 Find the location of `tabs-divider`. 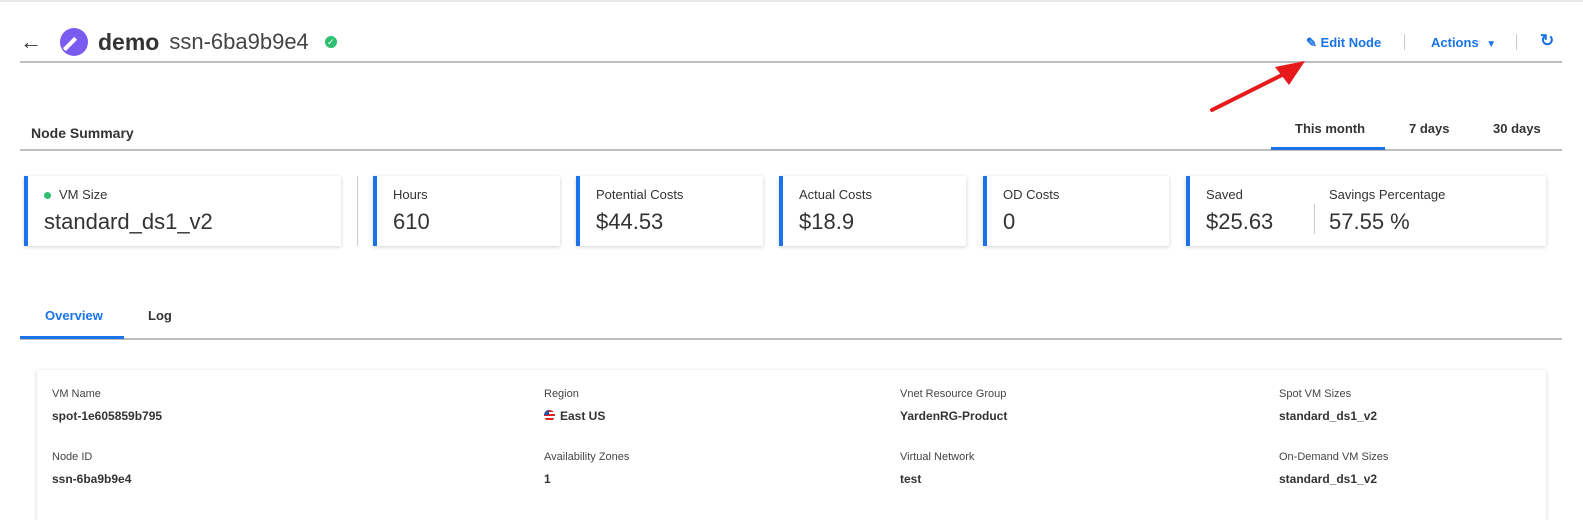

tabs-divider is located at coordinates (791, 339).